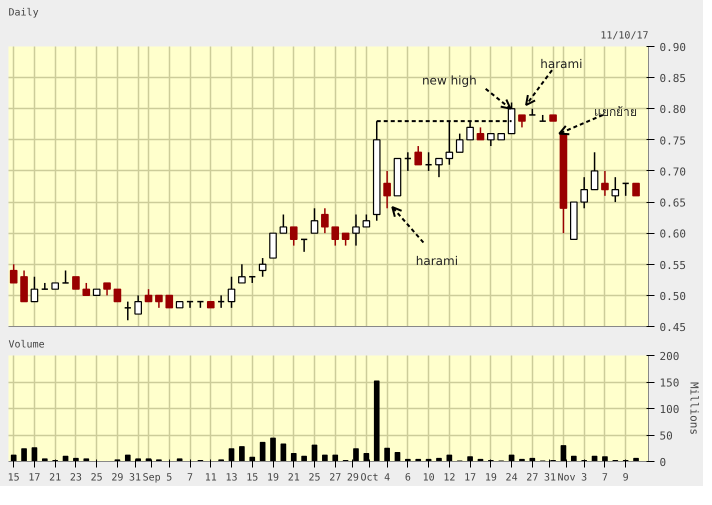  I want to click on y-tick-label: 0.80, so click(673, 109).